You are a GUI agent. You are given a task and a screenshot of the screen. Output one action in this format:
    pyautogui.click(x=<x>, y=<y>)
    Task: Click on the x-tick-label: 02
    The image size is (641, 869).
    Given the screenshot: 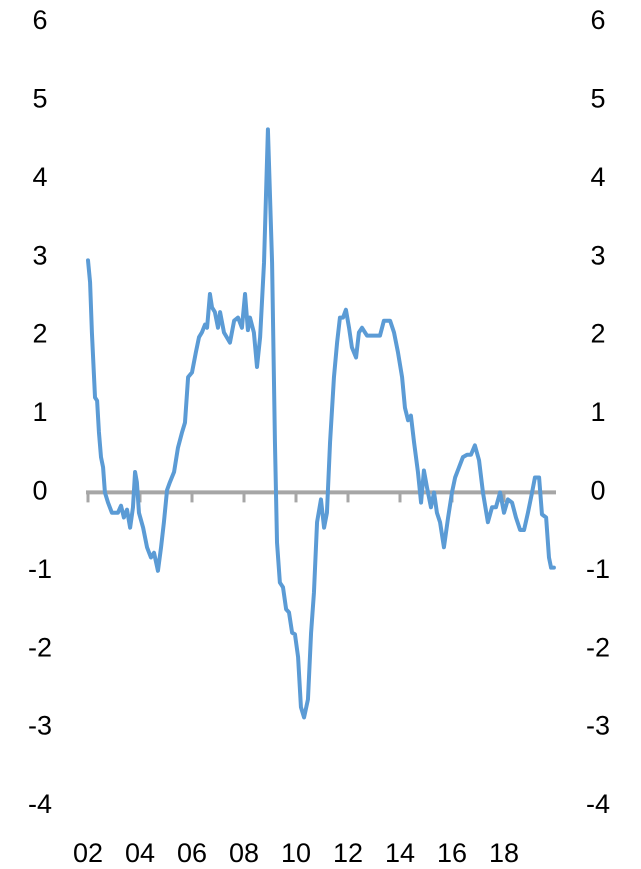 What is the action you would take?
    pyautogui.click(x=88, y=853)
    